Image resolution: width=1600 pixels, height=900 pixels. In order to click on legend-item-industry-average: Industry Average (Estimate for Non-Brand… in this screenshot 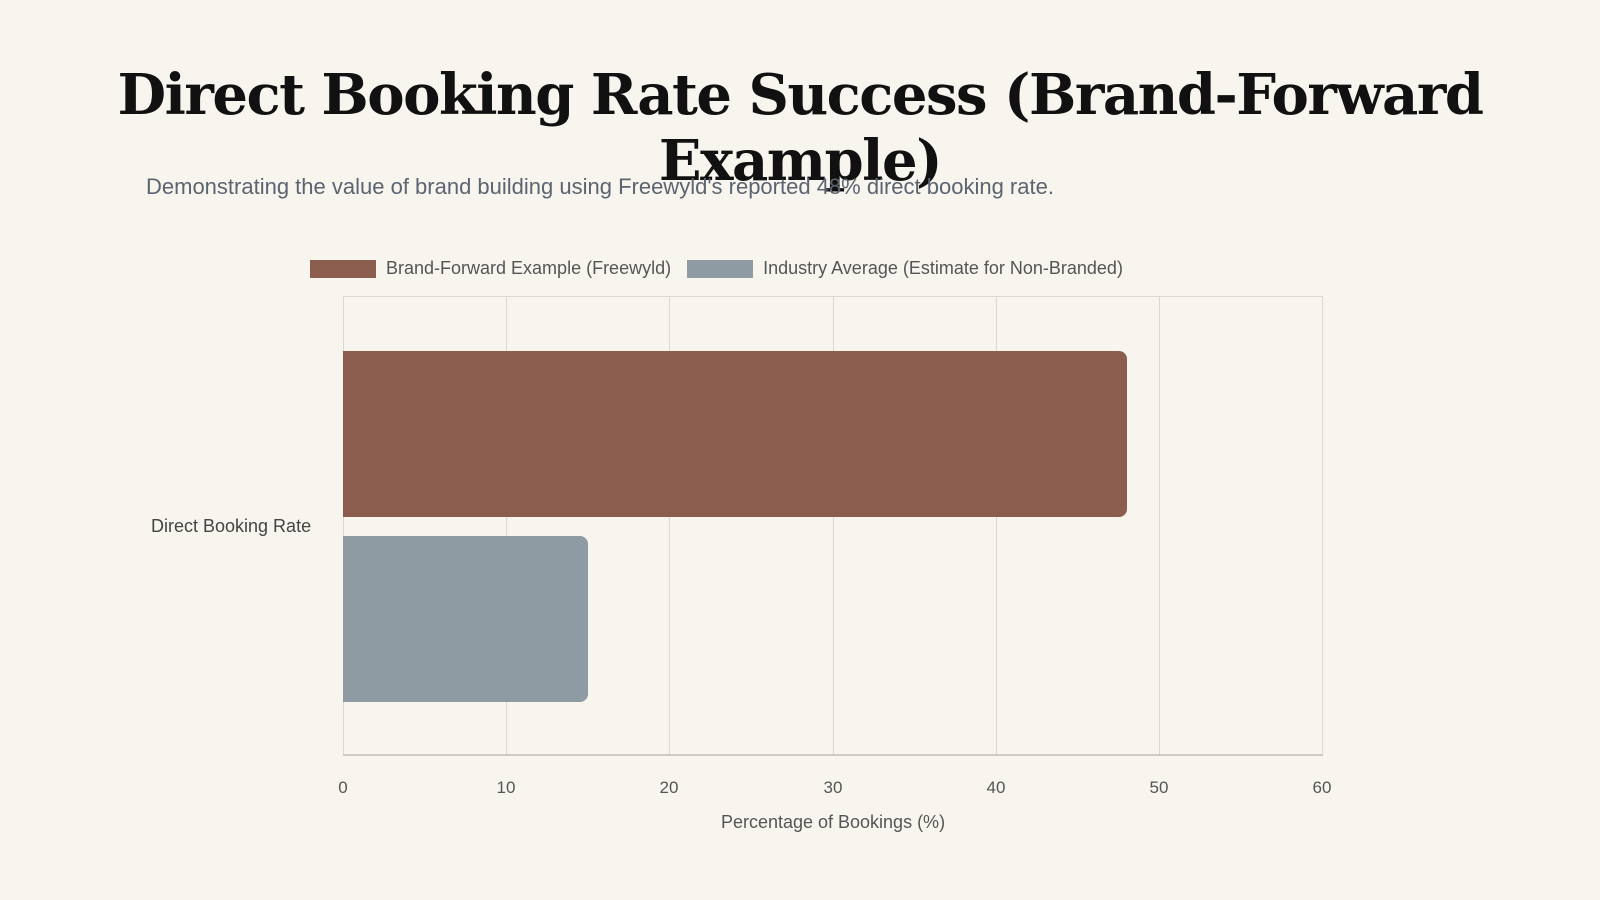, I will do `click(905, 268)`.